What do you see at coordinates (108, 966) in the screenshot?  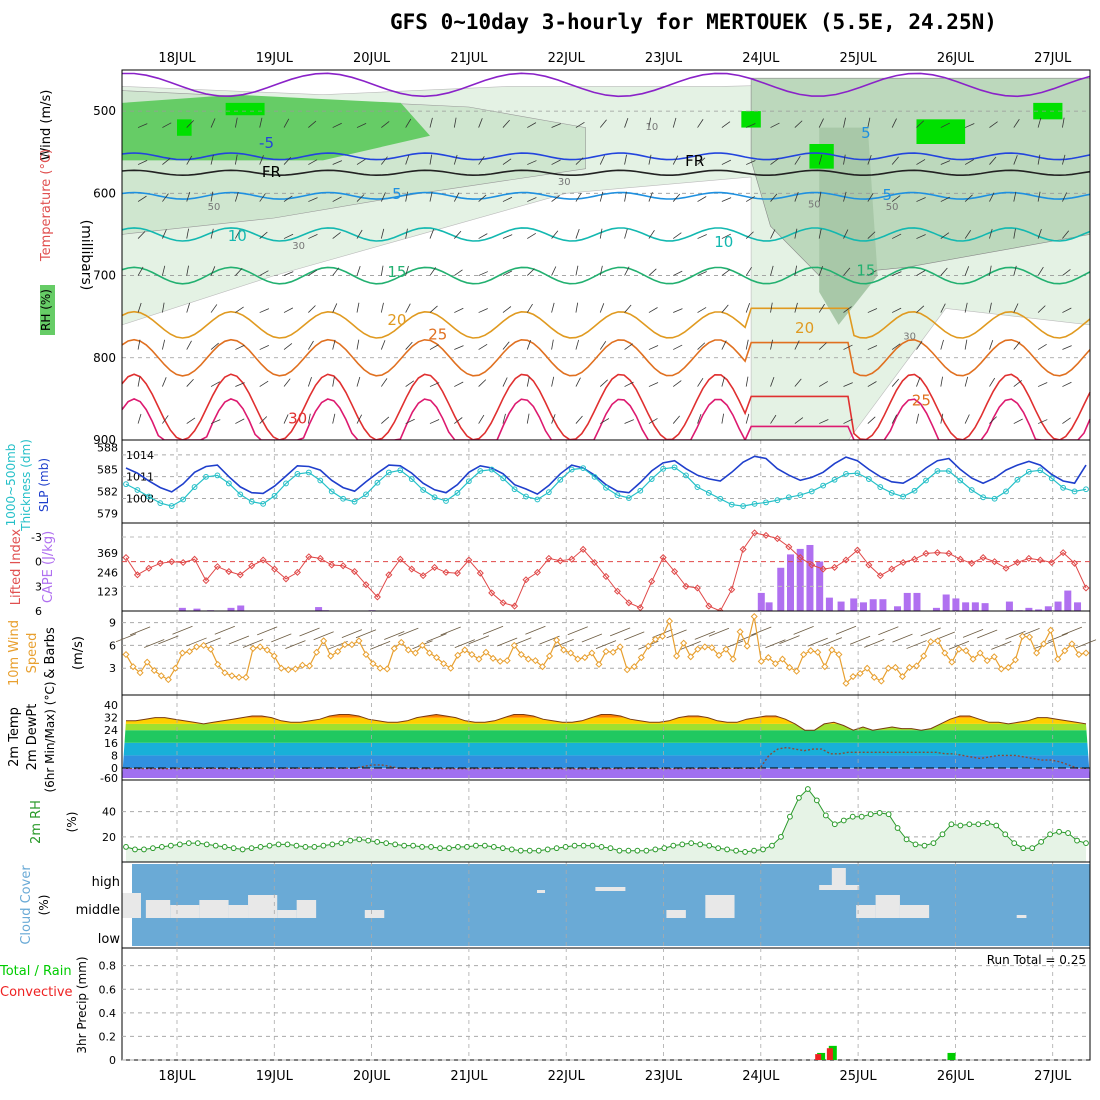 I see `precip-tick: 0.8` at bounding box center [108, 966].